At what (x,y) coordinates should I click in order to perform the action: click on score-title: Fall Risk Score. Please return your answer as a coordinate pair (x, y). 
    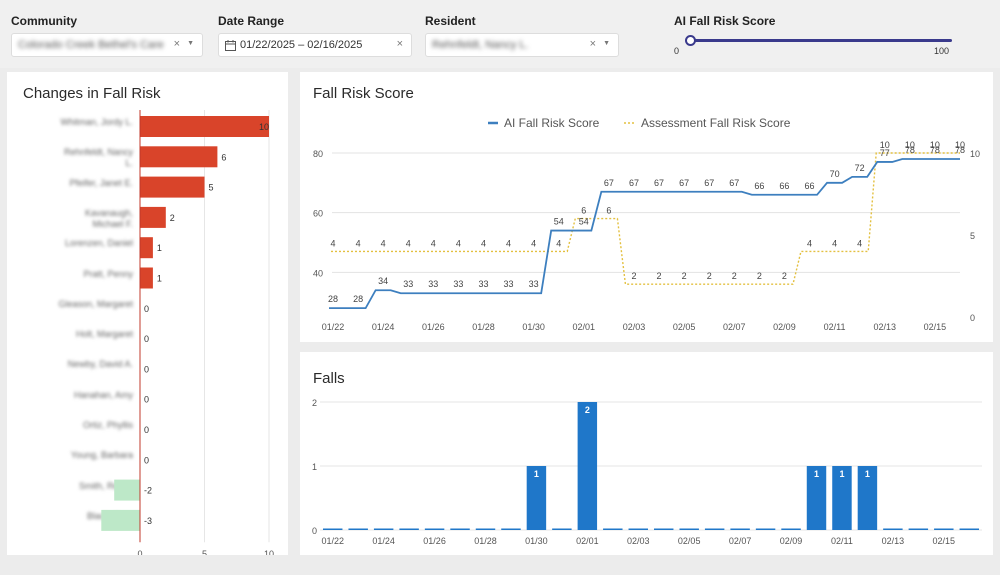
    Looking at the image, I should click on (363, 93).